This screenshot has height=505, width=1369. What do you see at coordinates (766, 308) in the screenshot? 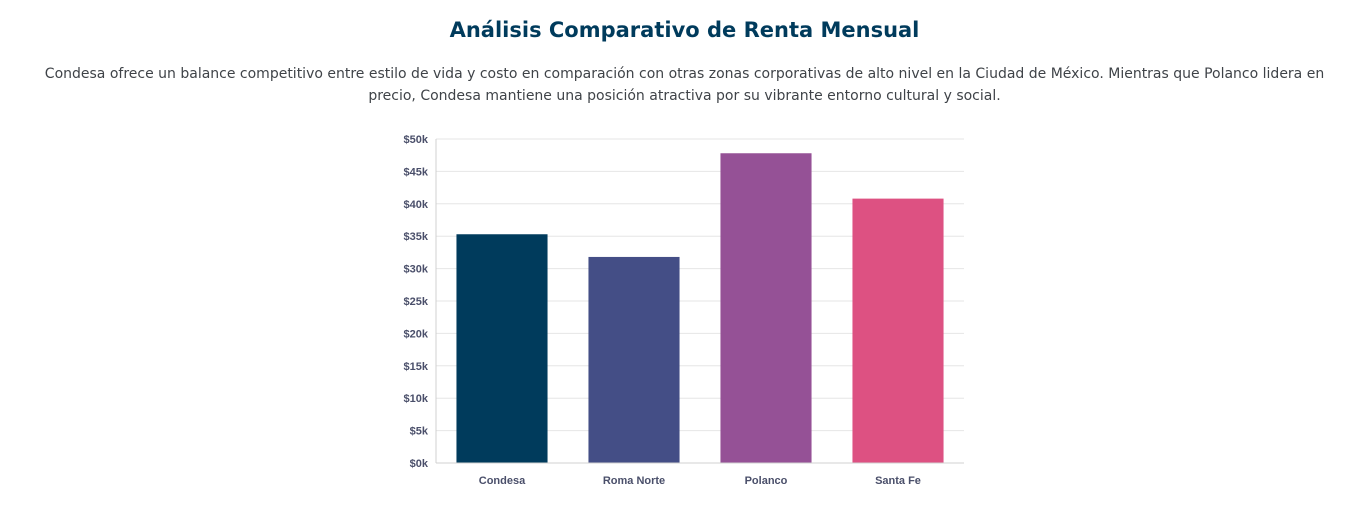
I see `bar-polanco` at bounding box center [766, 308].